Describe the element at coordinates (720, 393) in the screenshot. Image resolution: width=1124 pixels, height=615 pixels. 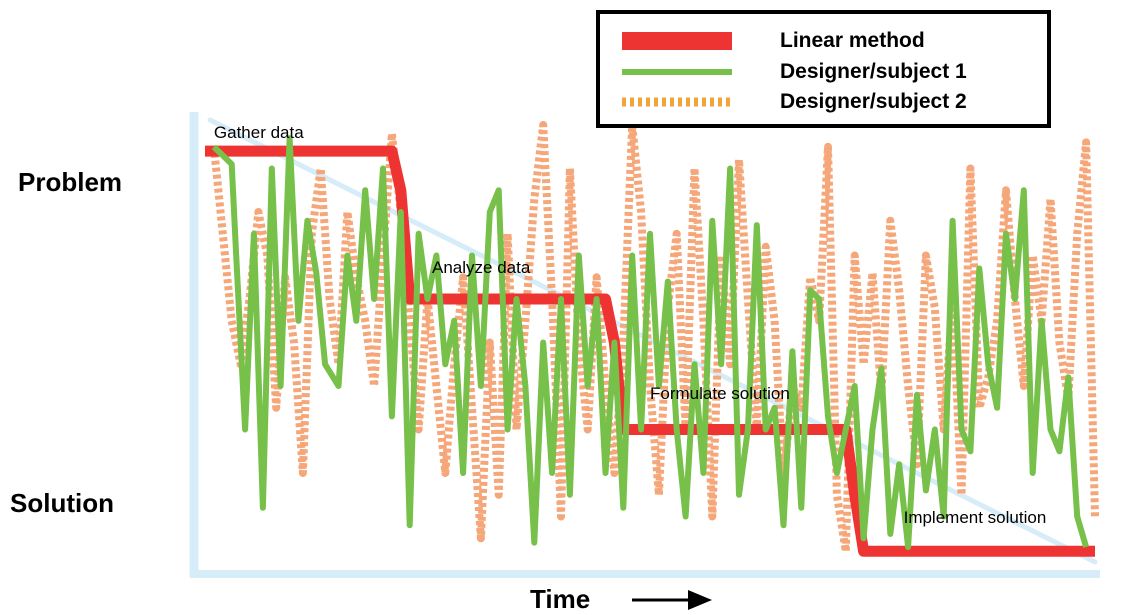
I see `annotation-label: Formulate solution` at that location.